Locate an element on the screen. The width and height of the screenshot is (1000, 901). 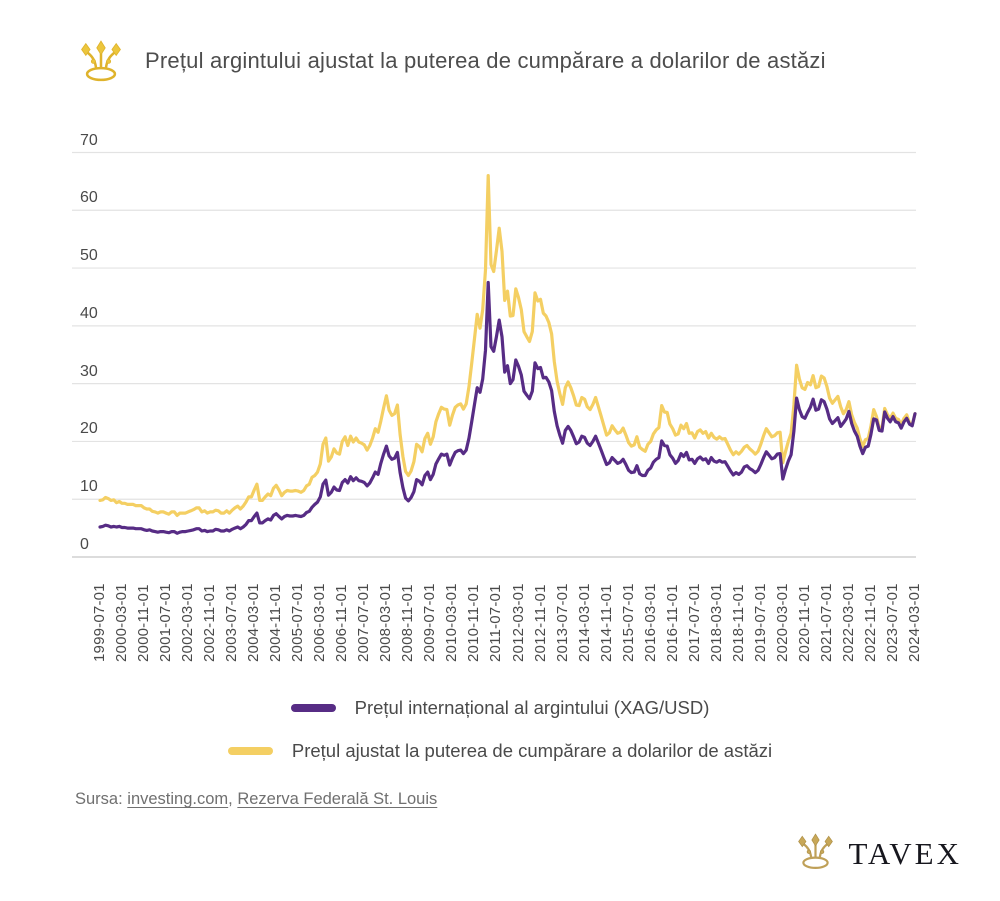
x-tick-label: 2001-07-01 is located at coordinates (166, 622).